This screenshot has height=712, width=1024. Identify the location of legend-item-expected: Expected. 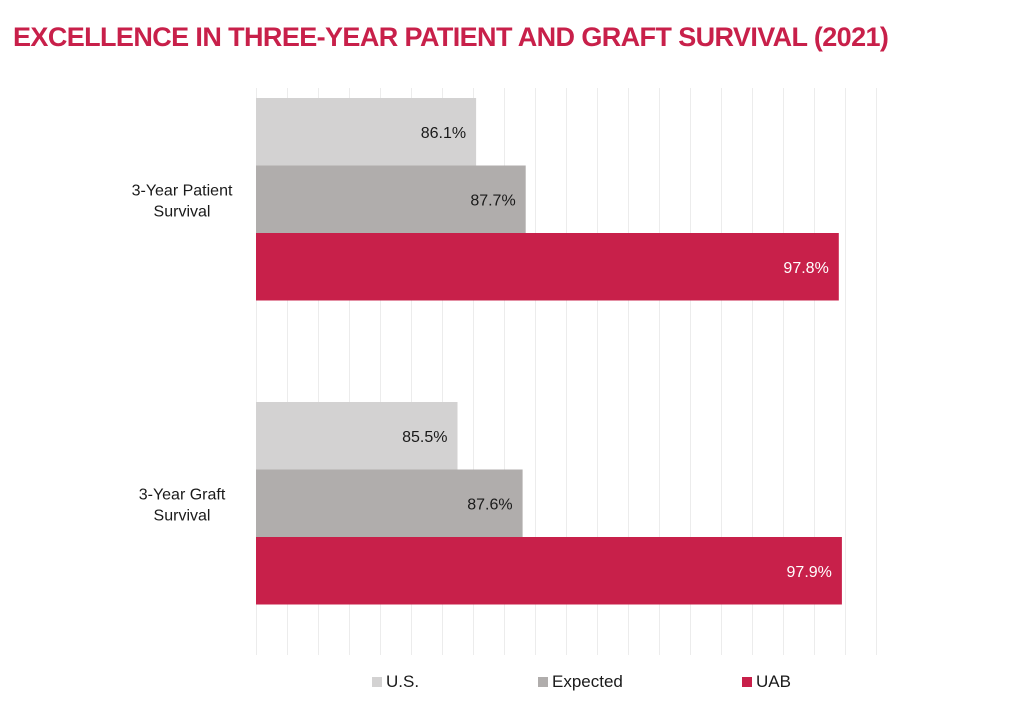
(580, 682).